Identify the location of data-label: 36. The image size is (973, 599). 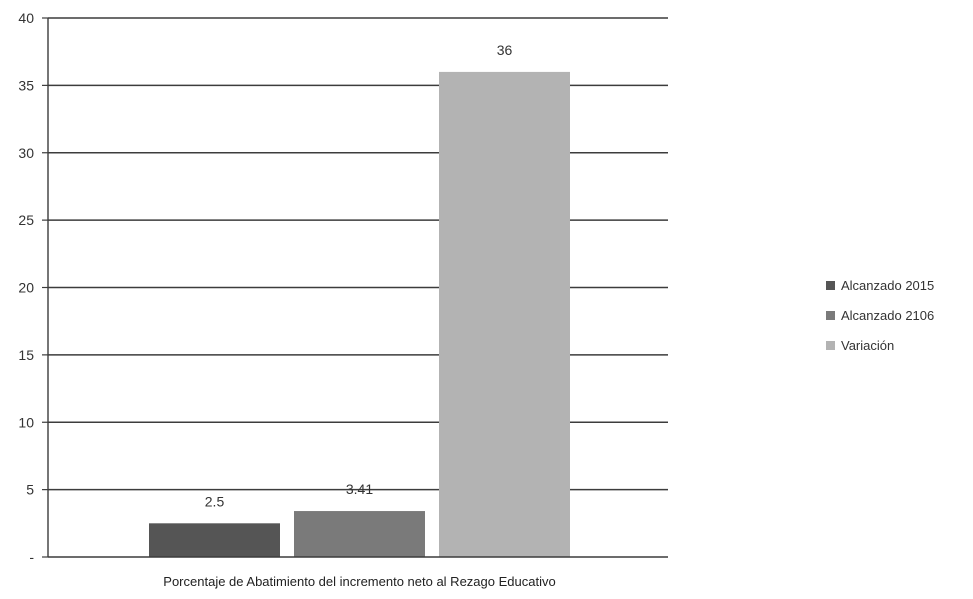
(505, 50).